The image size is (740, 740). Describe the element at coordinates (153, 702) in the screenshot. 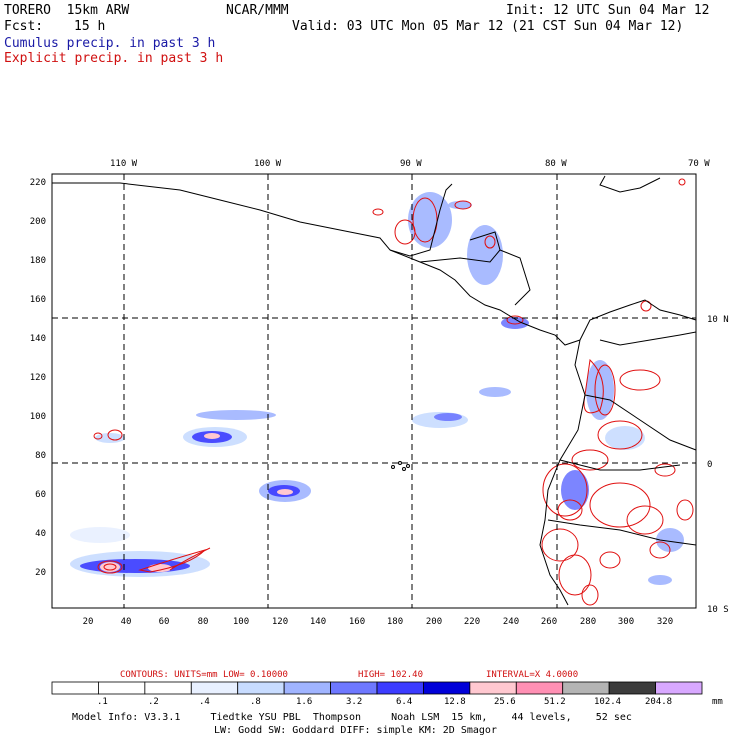

I see `cbar-label: .2` at that location.